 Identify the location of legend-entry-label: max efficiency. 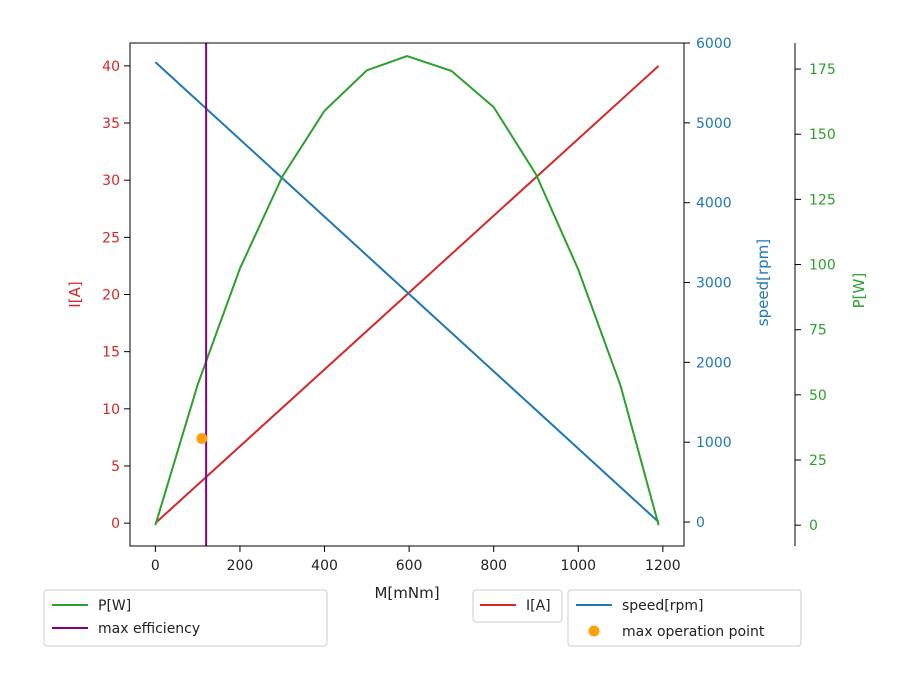
(149, 629).